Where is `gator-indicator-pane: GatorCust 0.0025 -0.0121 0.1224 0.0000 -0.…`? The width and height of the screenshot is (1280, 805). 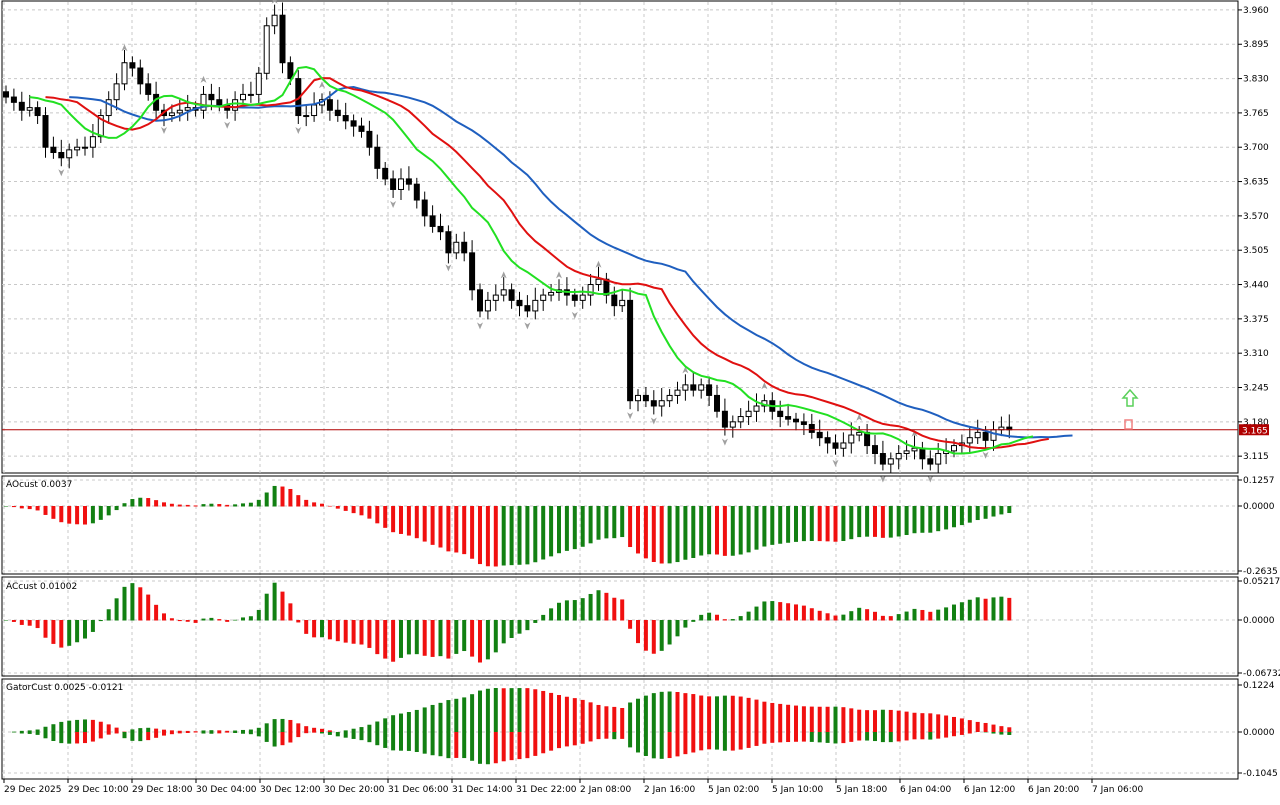 gator-indicator-pane: GatorCust 0.0025 -0.0121 0.1224 0.0000 -0.… is located at coordinates (639, 729).